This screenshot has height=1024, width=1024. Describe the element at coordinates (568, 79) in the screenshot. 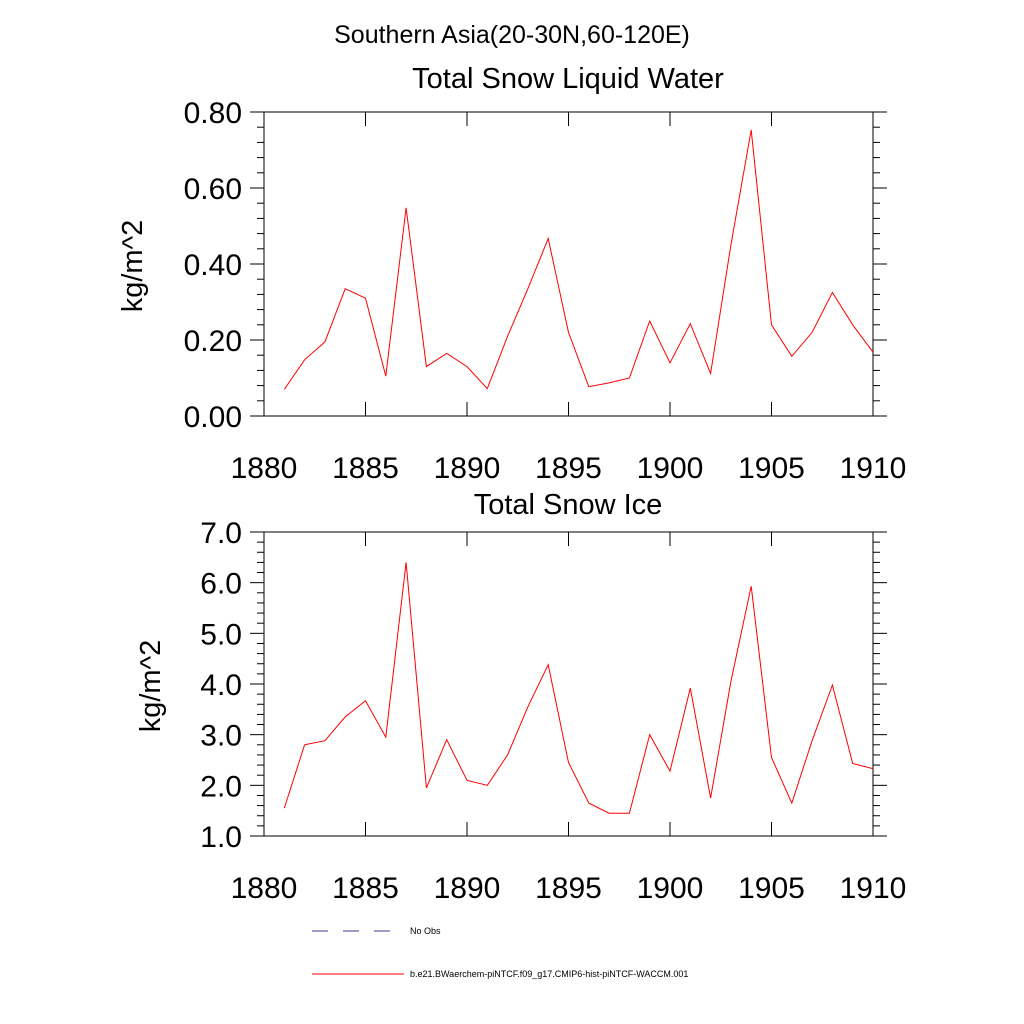

I see `panel-title: Total Snow Liquid Water` at that location.